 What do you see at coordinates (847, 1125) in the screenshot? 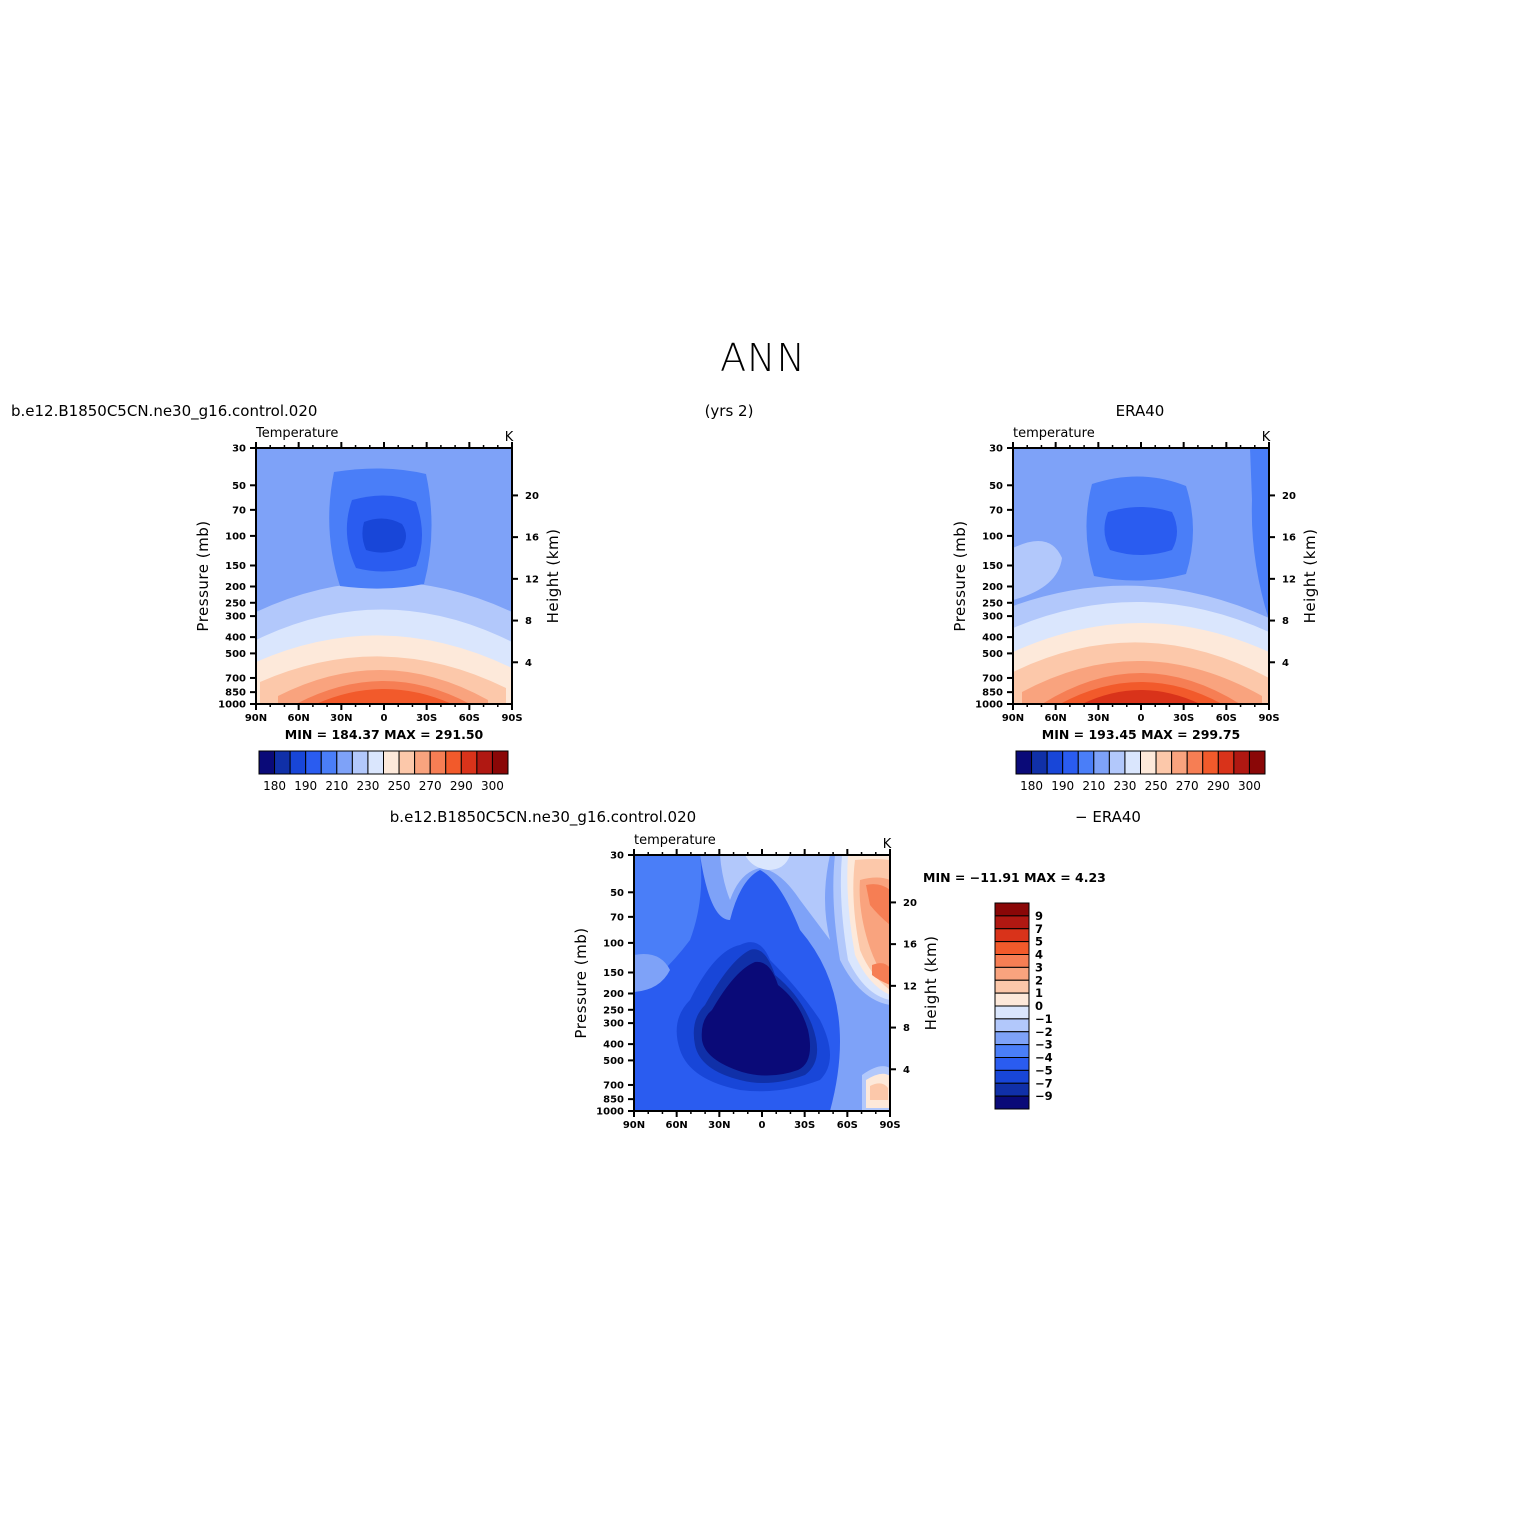
I see `difference-x-tick-label: 60S` at bounding box center [847, 1125].